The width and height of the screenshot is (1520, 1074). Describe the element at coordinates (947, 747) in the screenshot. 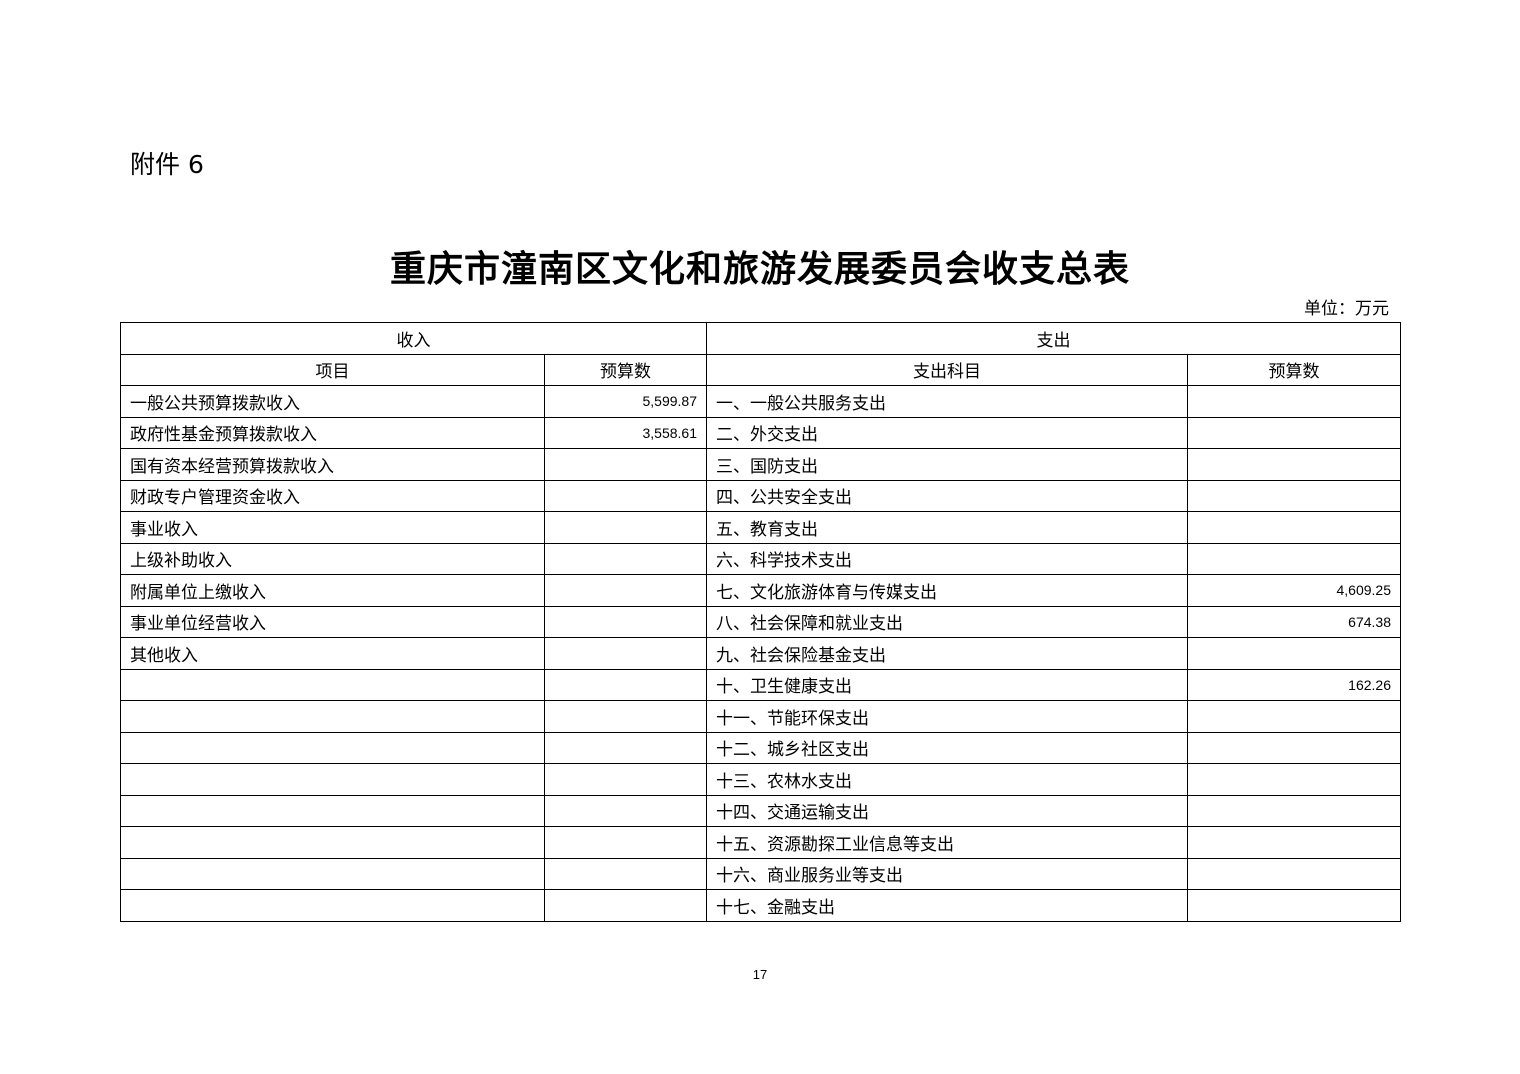

I see `expense-item-cell: 十二、城乡社区支出` at that location.